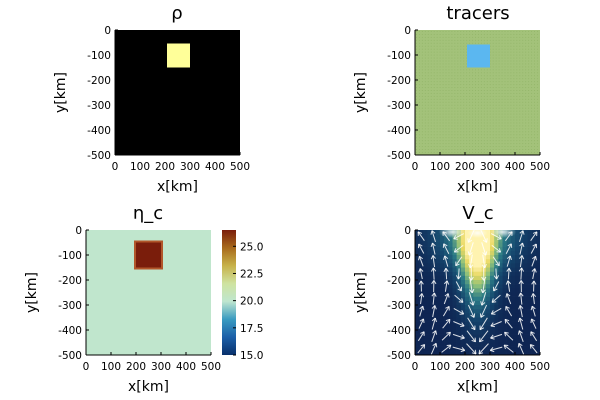 The width and height of the screenshot is (600, 400). Describe the element at coordinates (407, 231) in the screenshot. I see `y-tick-label: 0` at that location.